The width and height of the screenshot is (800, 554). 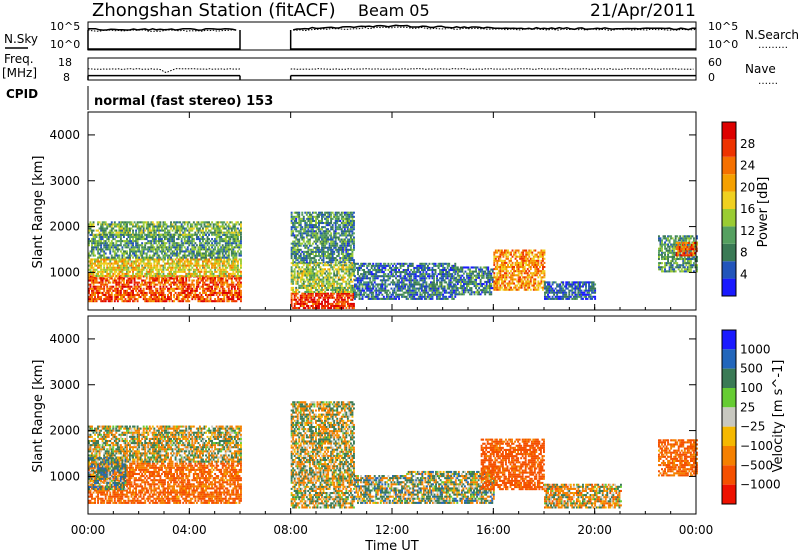 What do you see at coordinates (183, 101) in the screenshot?
I see `cpid-value: normal (fast stereo) 153` at bounding box center [183, 101].